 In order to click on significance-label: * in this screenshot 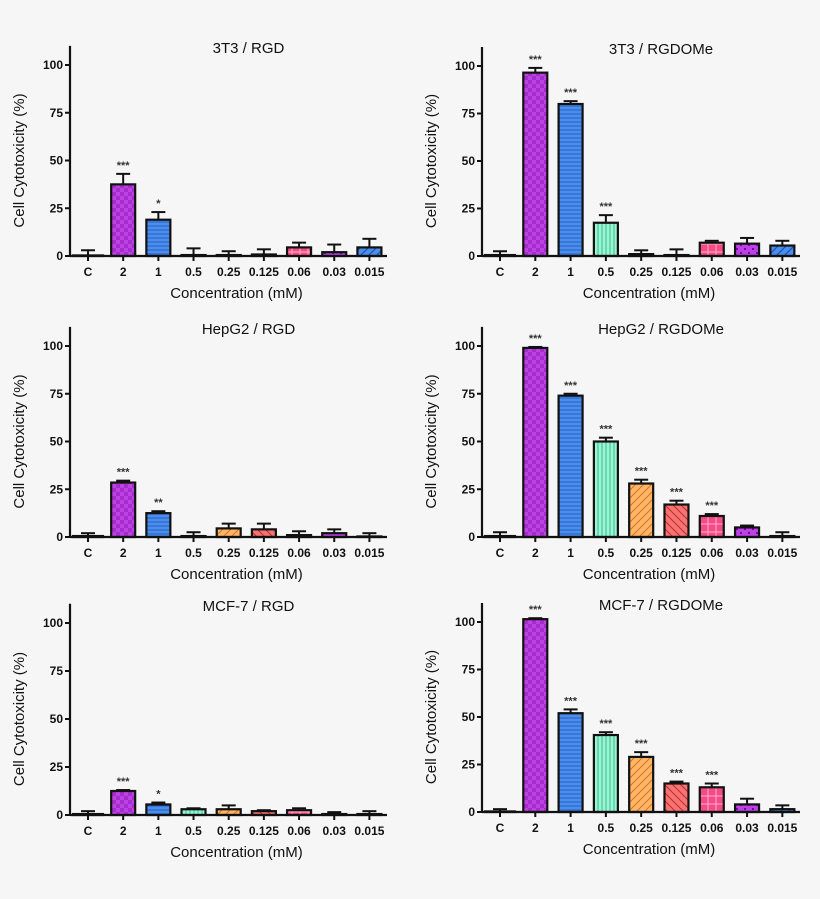, I will do `click(158, 795)`.